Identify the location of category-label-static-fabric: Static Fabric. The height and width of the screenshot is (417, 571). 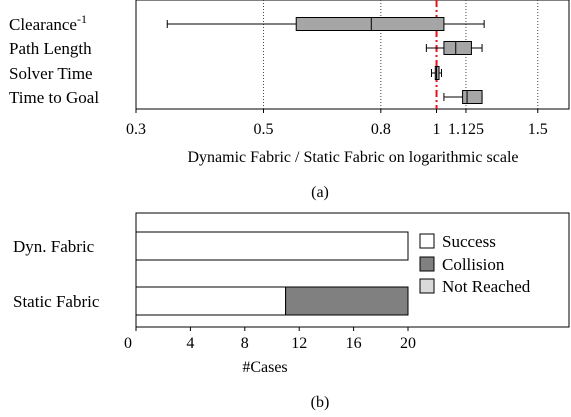
(56, 301).